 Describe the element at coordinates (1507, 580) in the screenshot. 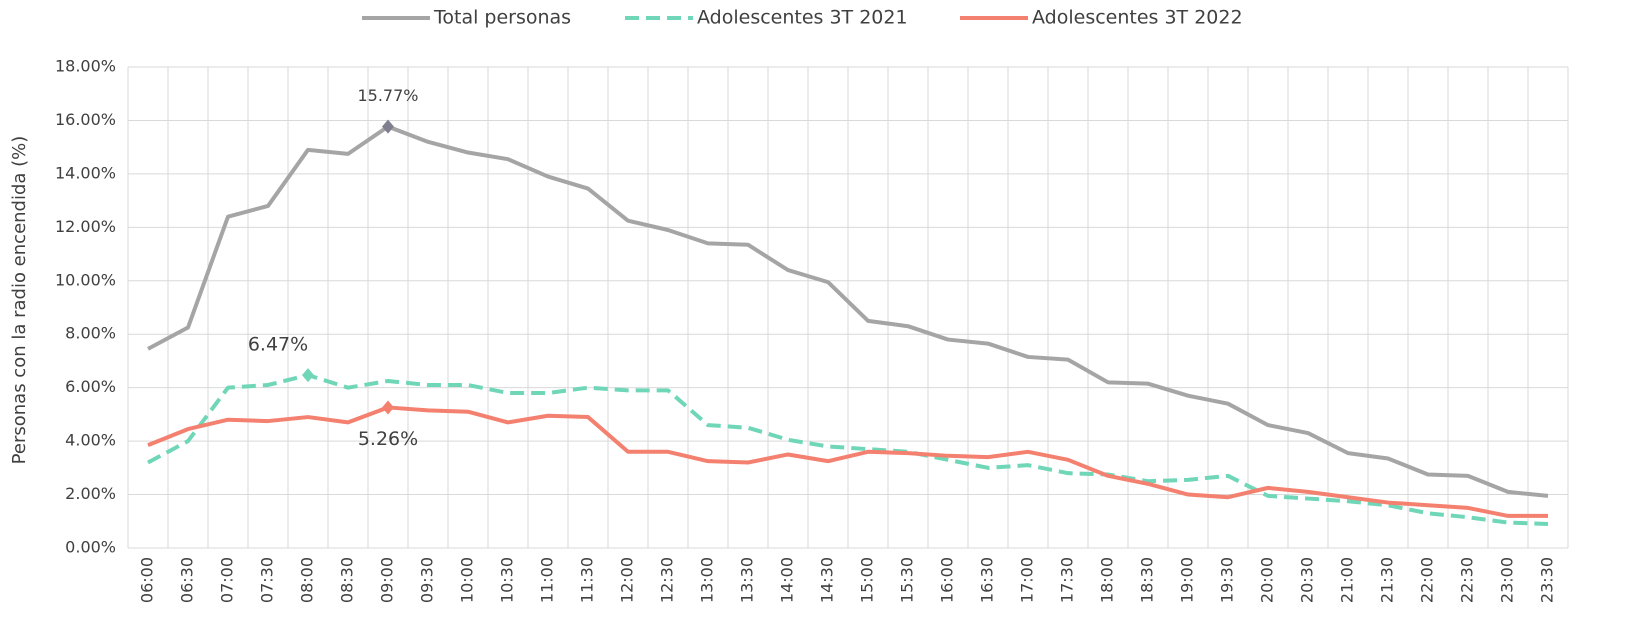

I see `x-tick-label: 23:00` at that location.